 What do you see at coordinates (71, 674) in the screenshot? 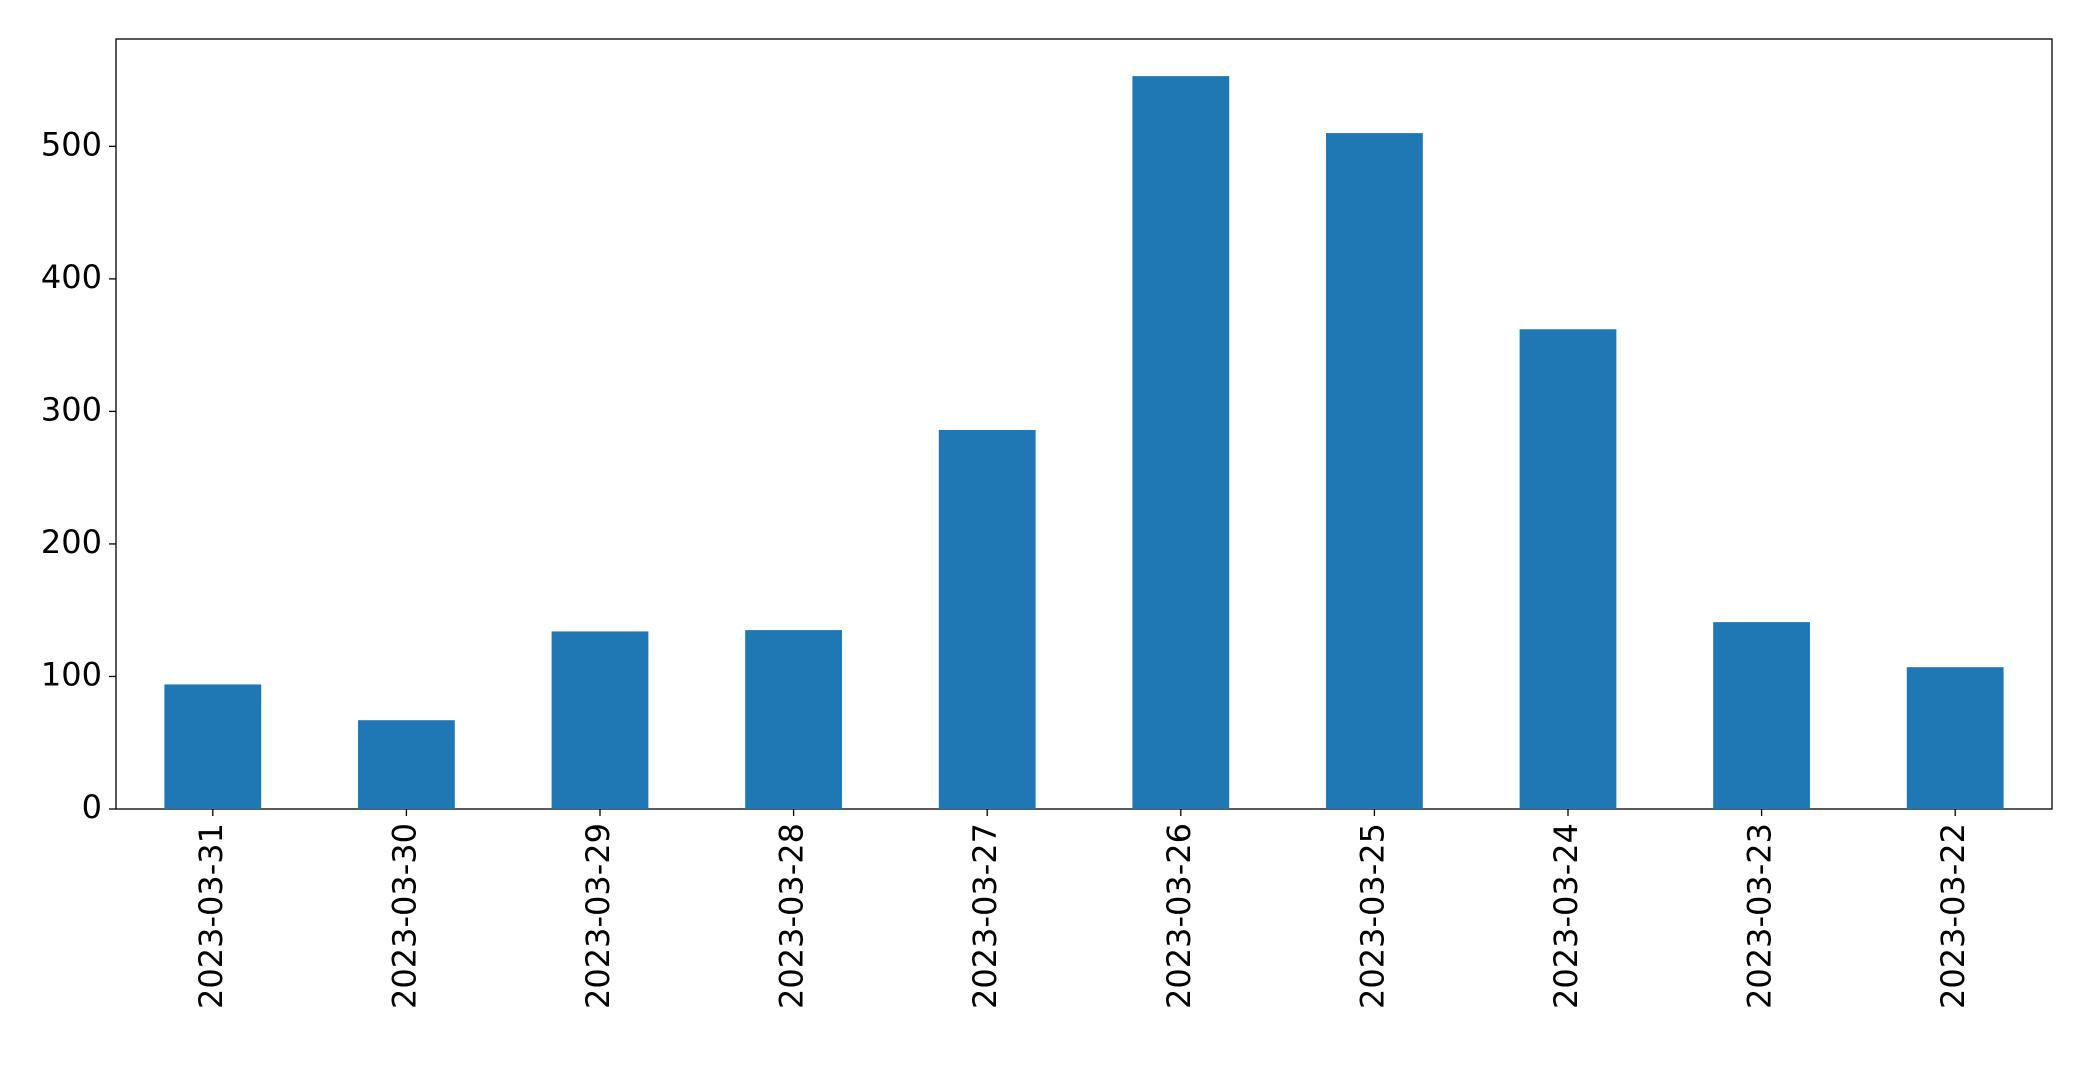
I see `y-tick-label: 100` at bounding box center [71, 674].